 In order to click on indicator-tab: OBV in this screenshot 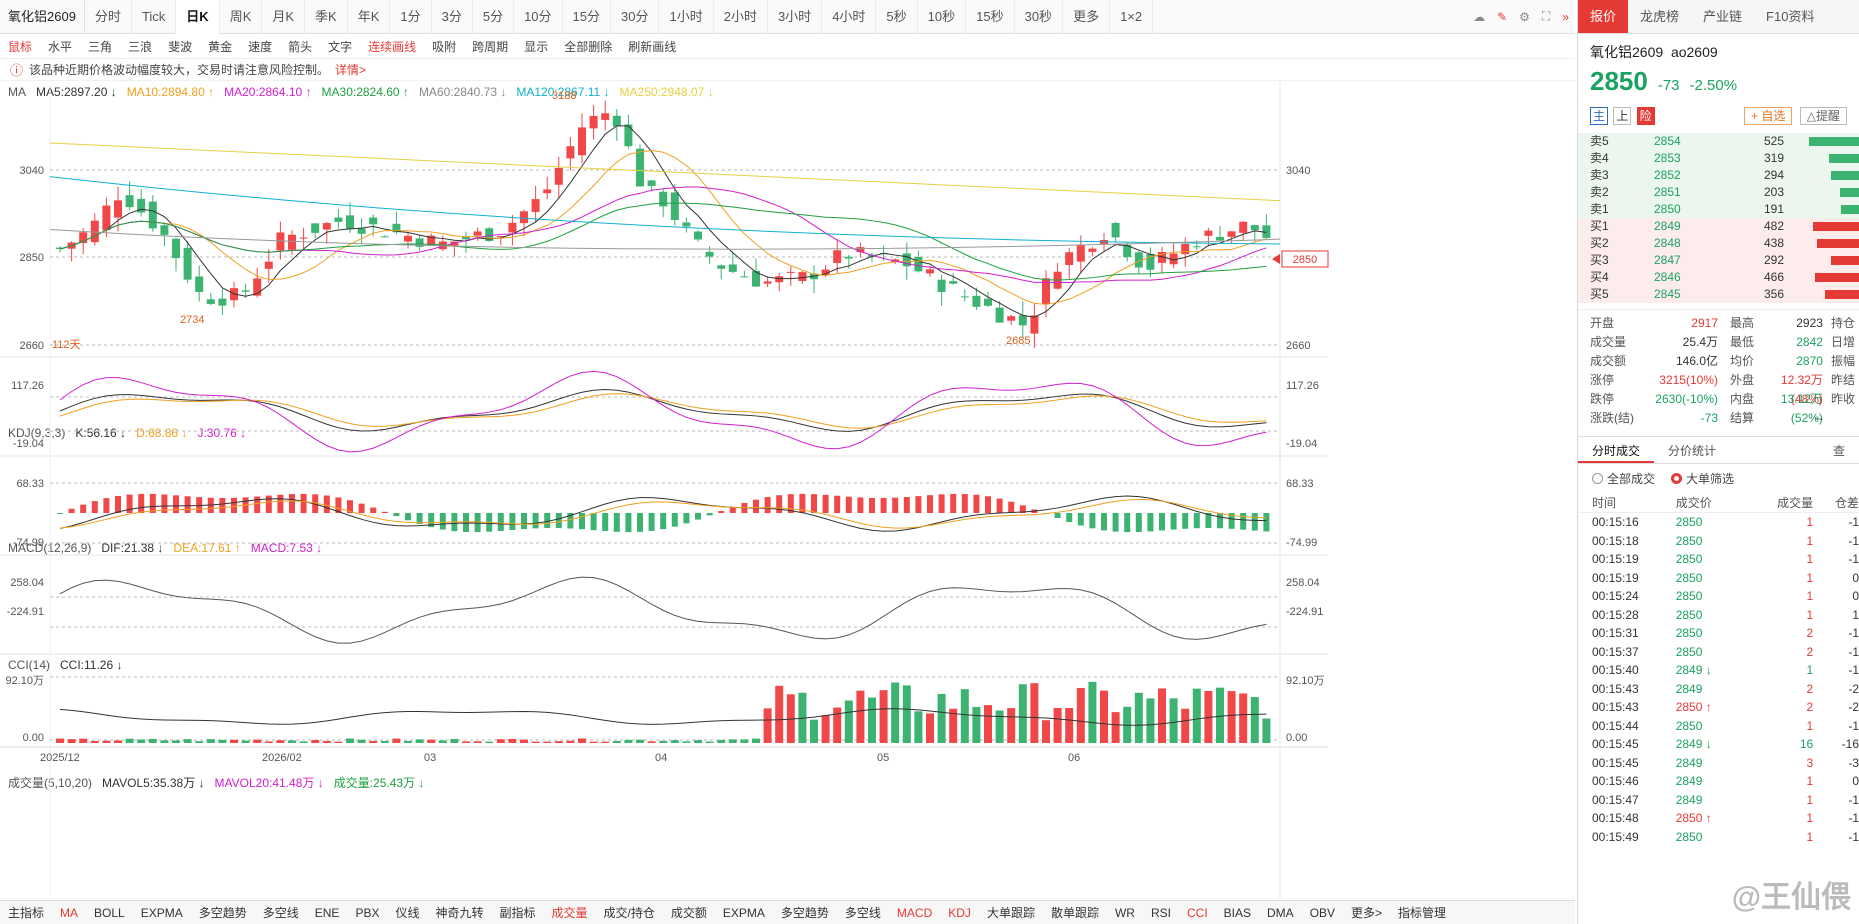, I will do `click(1322, 912)`.